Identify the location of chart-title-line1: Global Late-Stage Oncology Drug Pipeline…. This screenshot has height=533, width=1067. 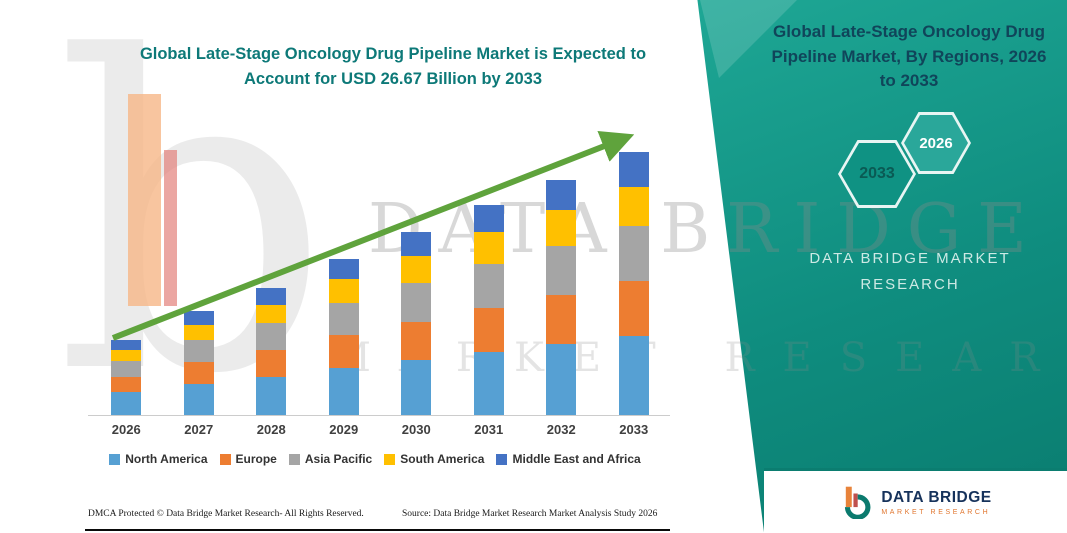
(393, 54).